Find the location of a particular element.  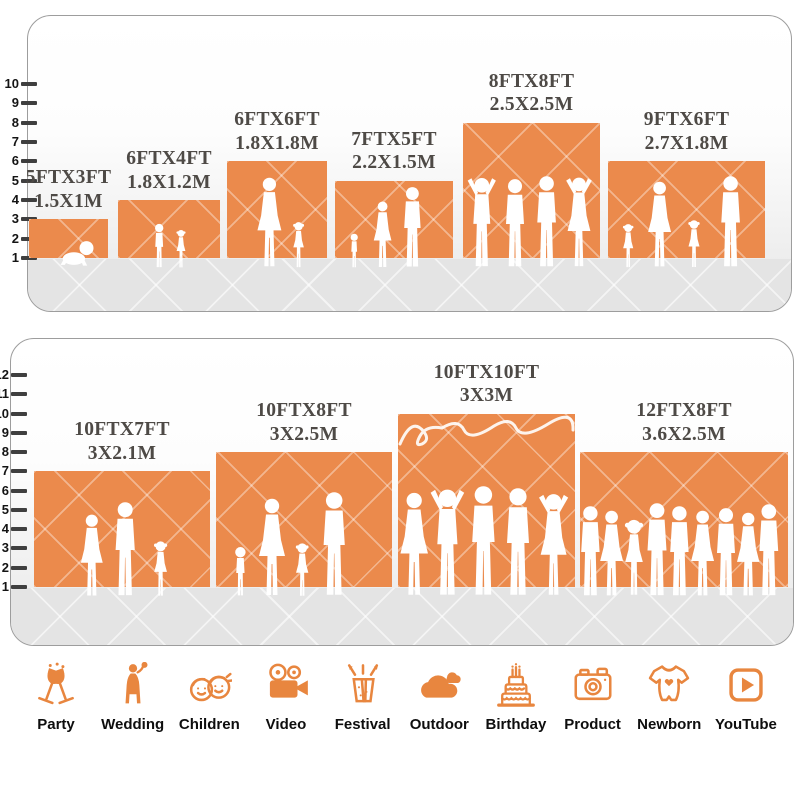

ruler-number: 12 is located at coordinates (4, 375).